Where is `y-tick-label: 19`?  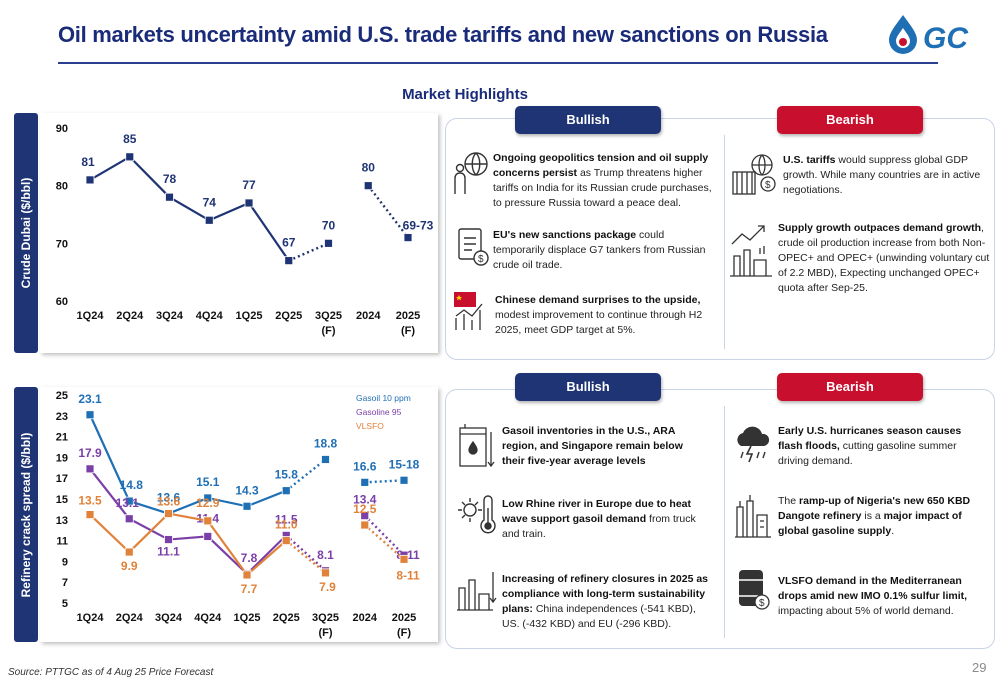 y-tick-label: 19 is located at coordinates (62, 458).